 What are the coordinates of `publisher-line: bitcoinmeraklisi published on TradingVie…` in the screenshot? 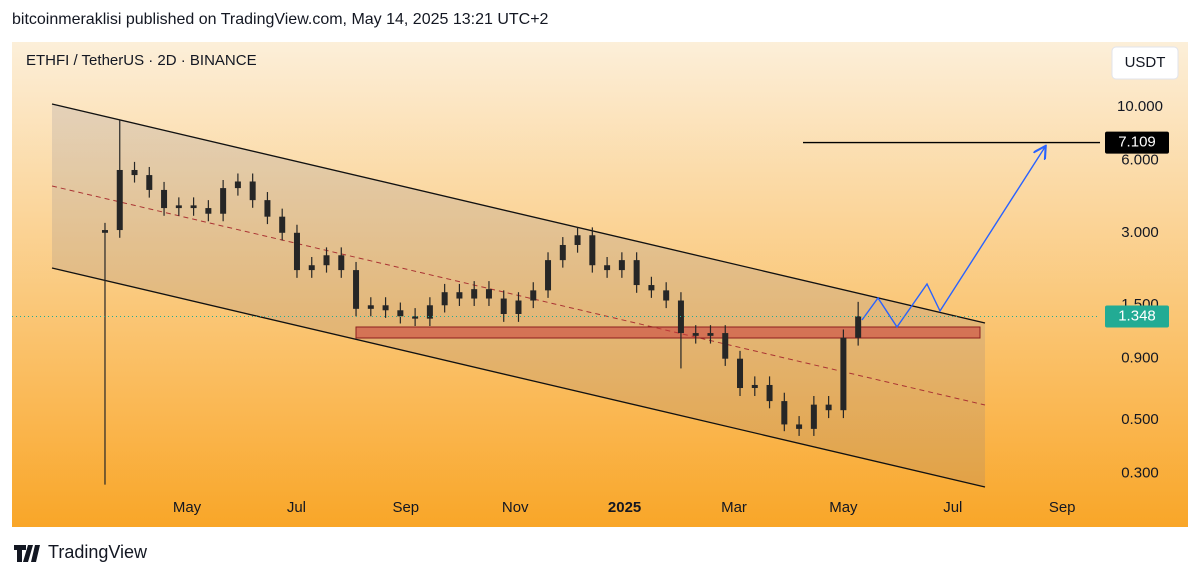 It's located at (280, 19).